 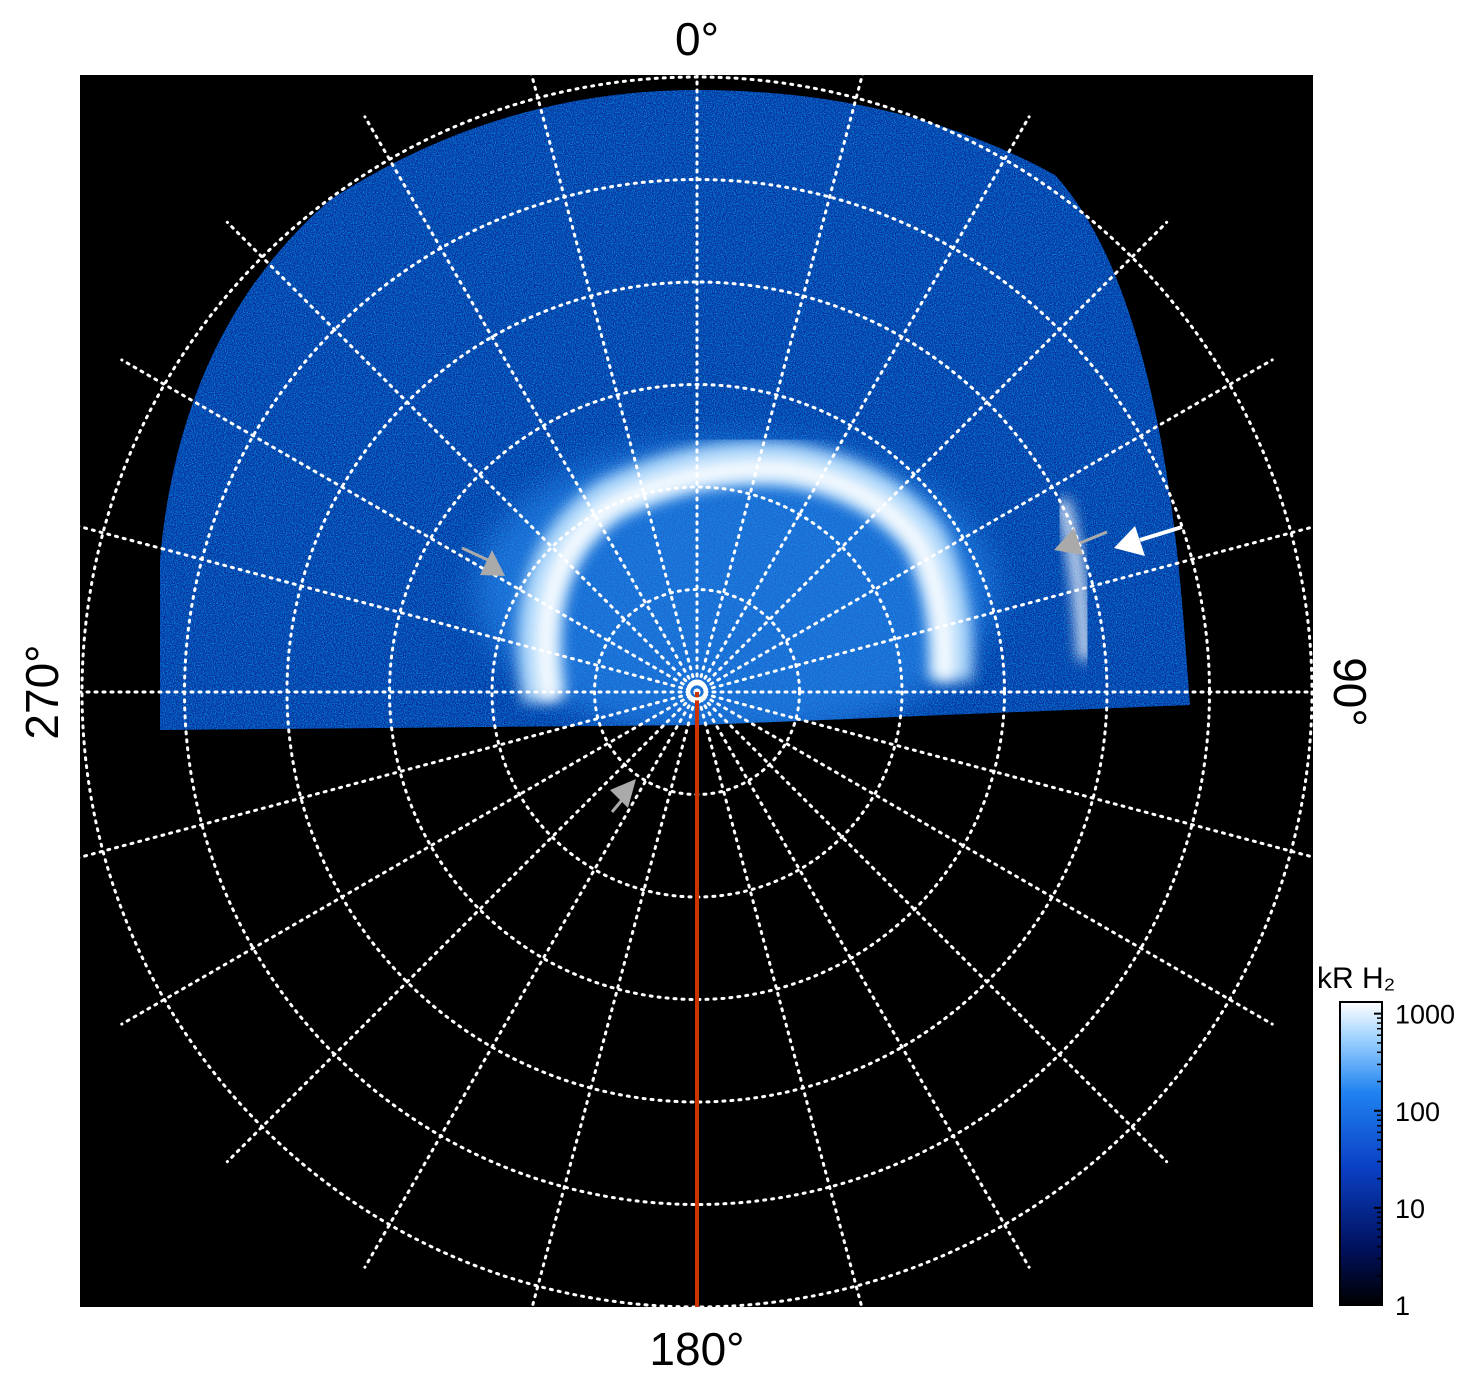 What do you see at coordinates (1402, 1306) in the screenshot?
I see `colorbar-tick-label: 1` at bounding box center [1402, 1306].